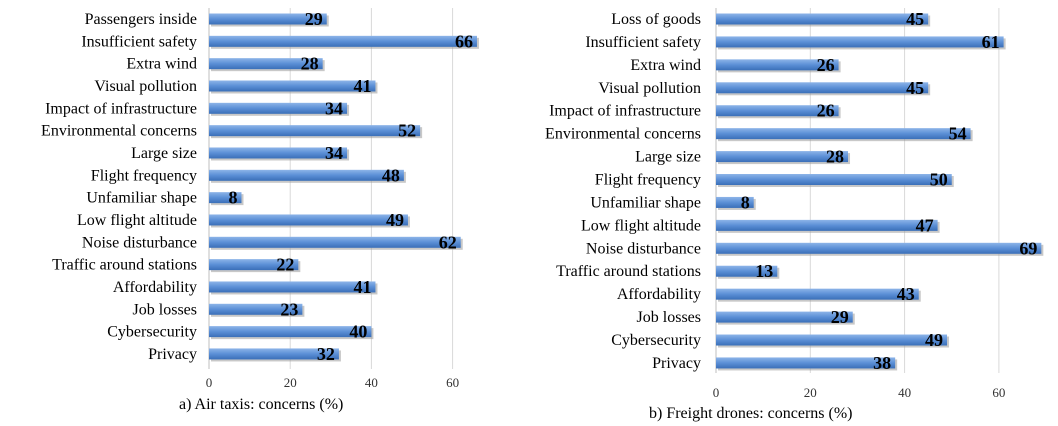  I want to click on data-label: 66, so click(464, 41).